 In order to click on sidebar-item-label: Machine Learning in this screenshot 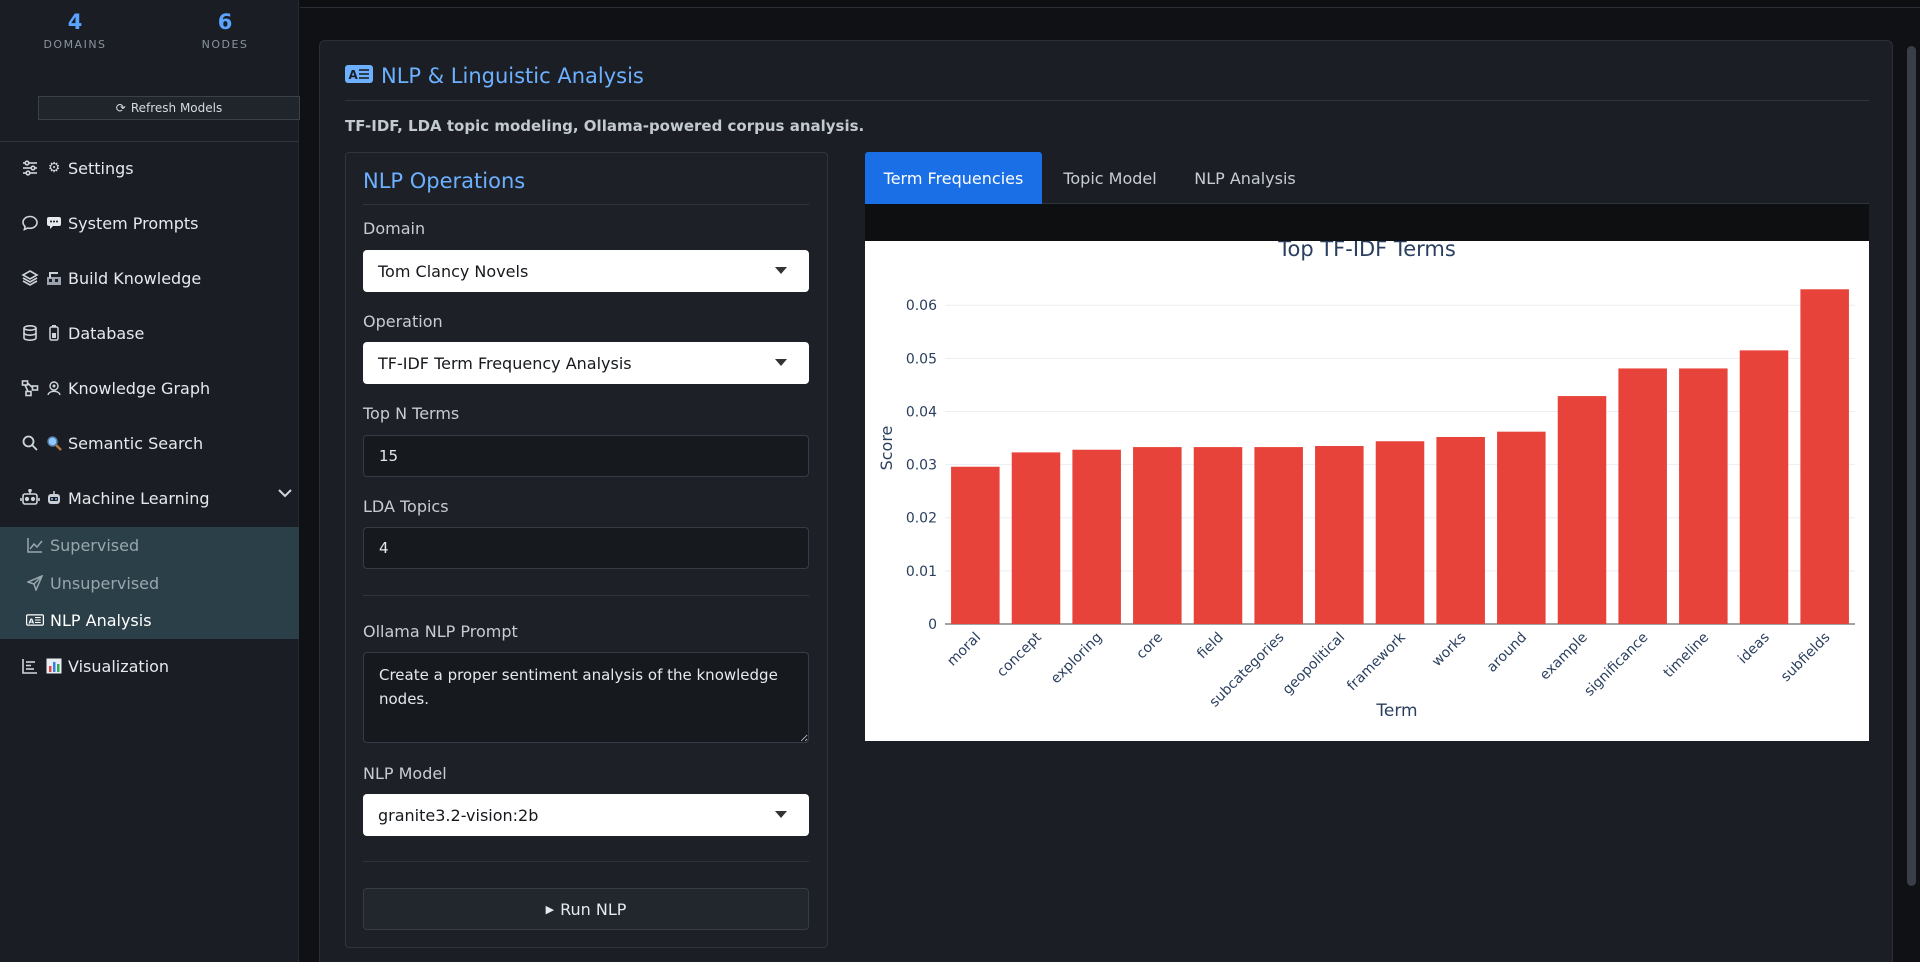, I will do `click(139, 498)`.